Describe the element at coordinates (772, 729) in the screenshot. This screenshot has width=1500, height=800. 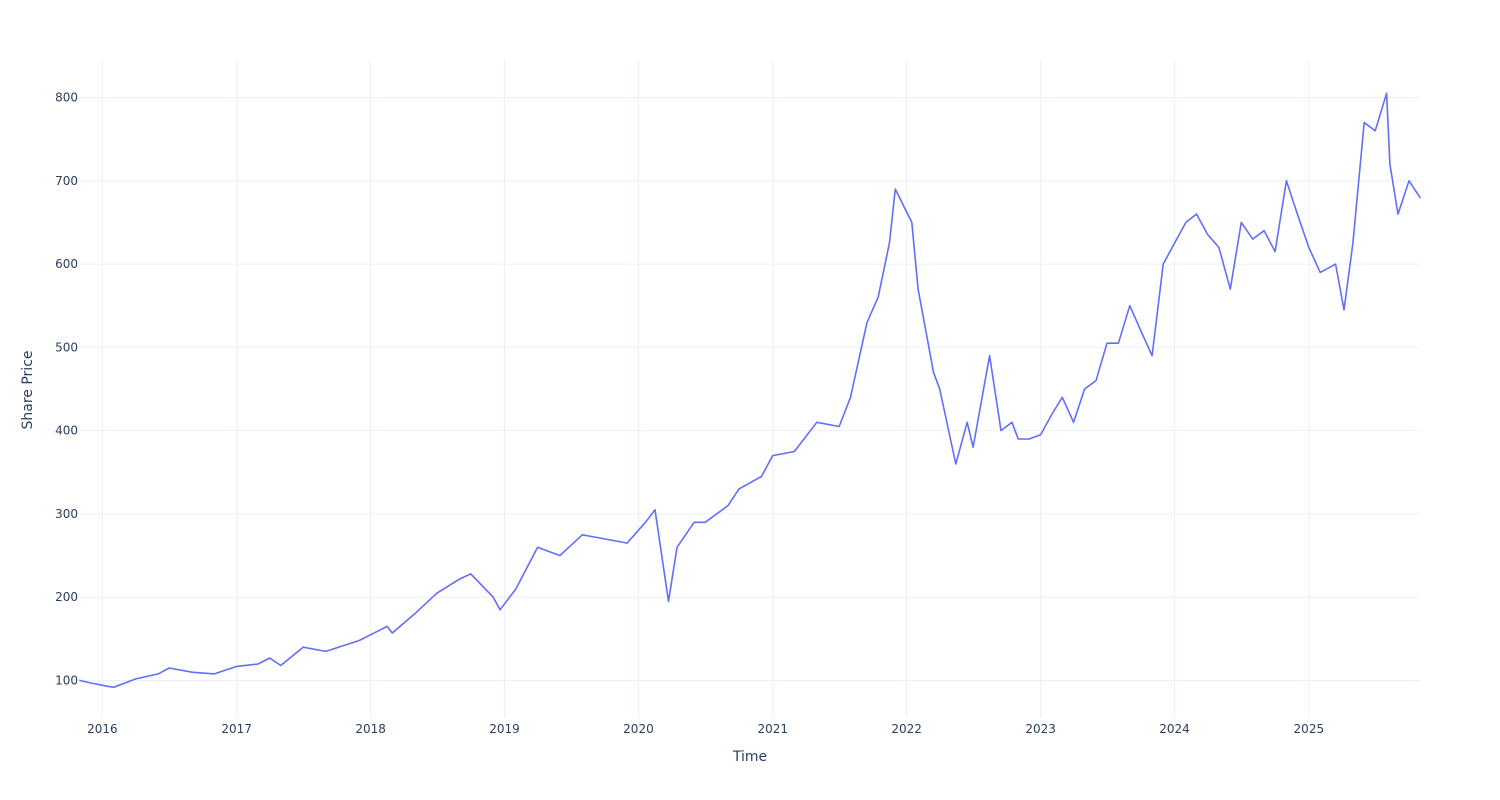
I see `x-tick-label: 2021` at that location.